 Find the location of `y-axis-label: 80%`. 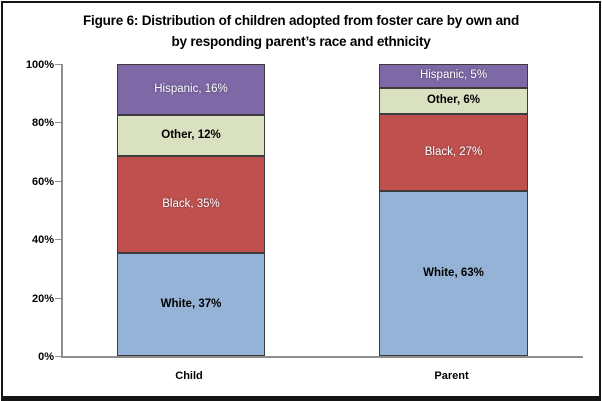

y-axis-label: 80% is located at coordinates (42, 123).